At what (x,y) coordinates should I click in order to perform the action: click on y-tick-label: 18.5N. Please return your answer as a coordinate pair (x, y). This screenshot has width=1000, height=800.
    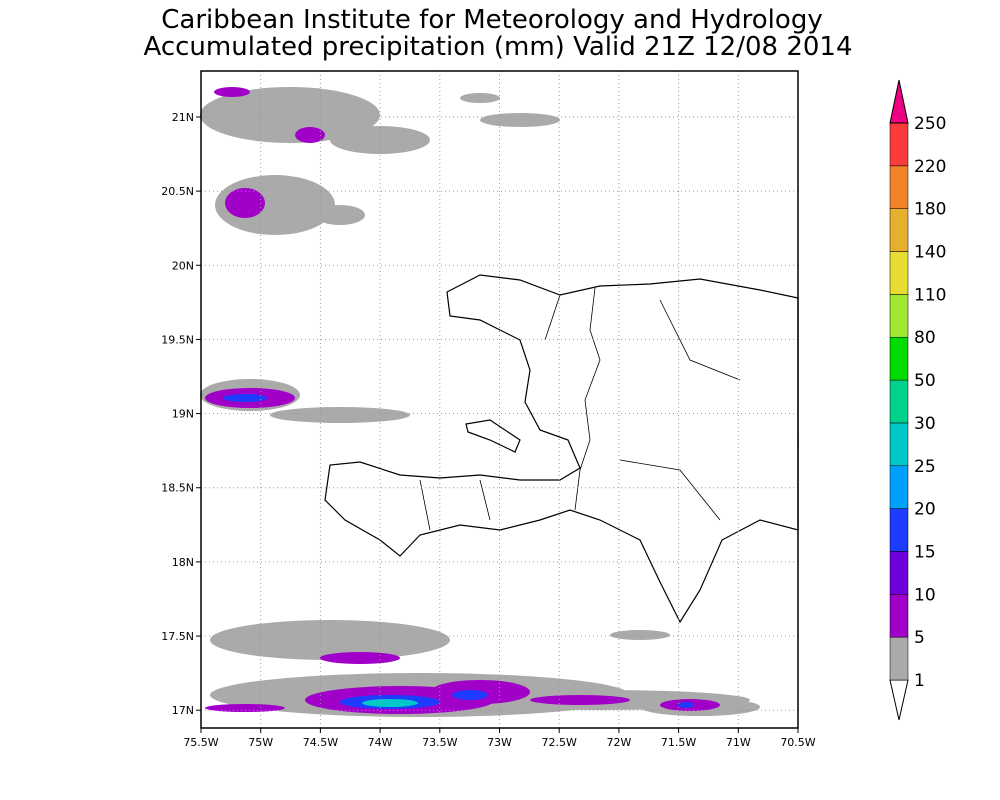
    Looking at the image, I should click on (177, 488).